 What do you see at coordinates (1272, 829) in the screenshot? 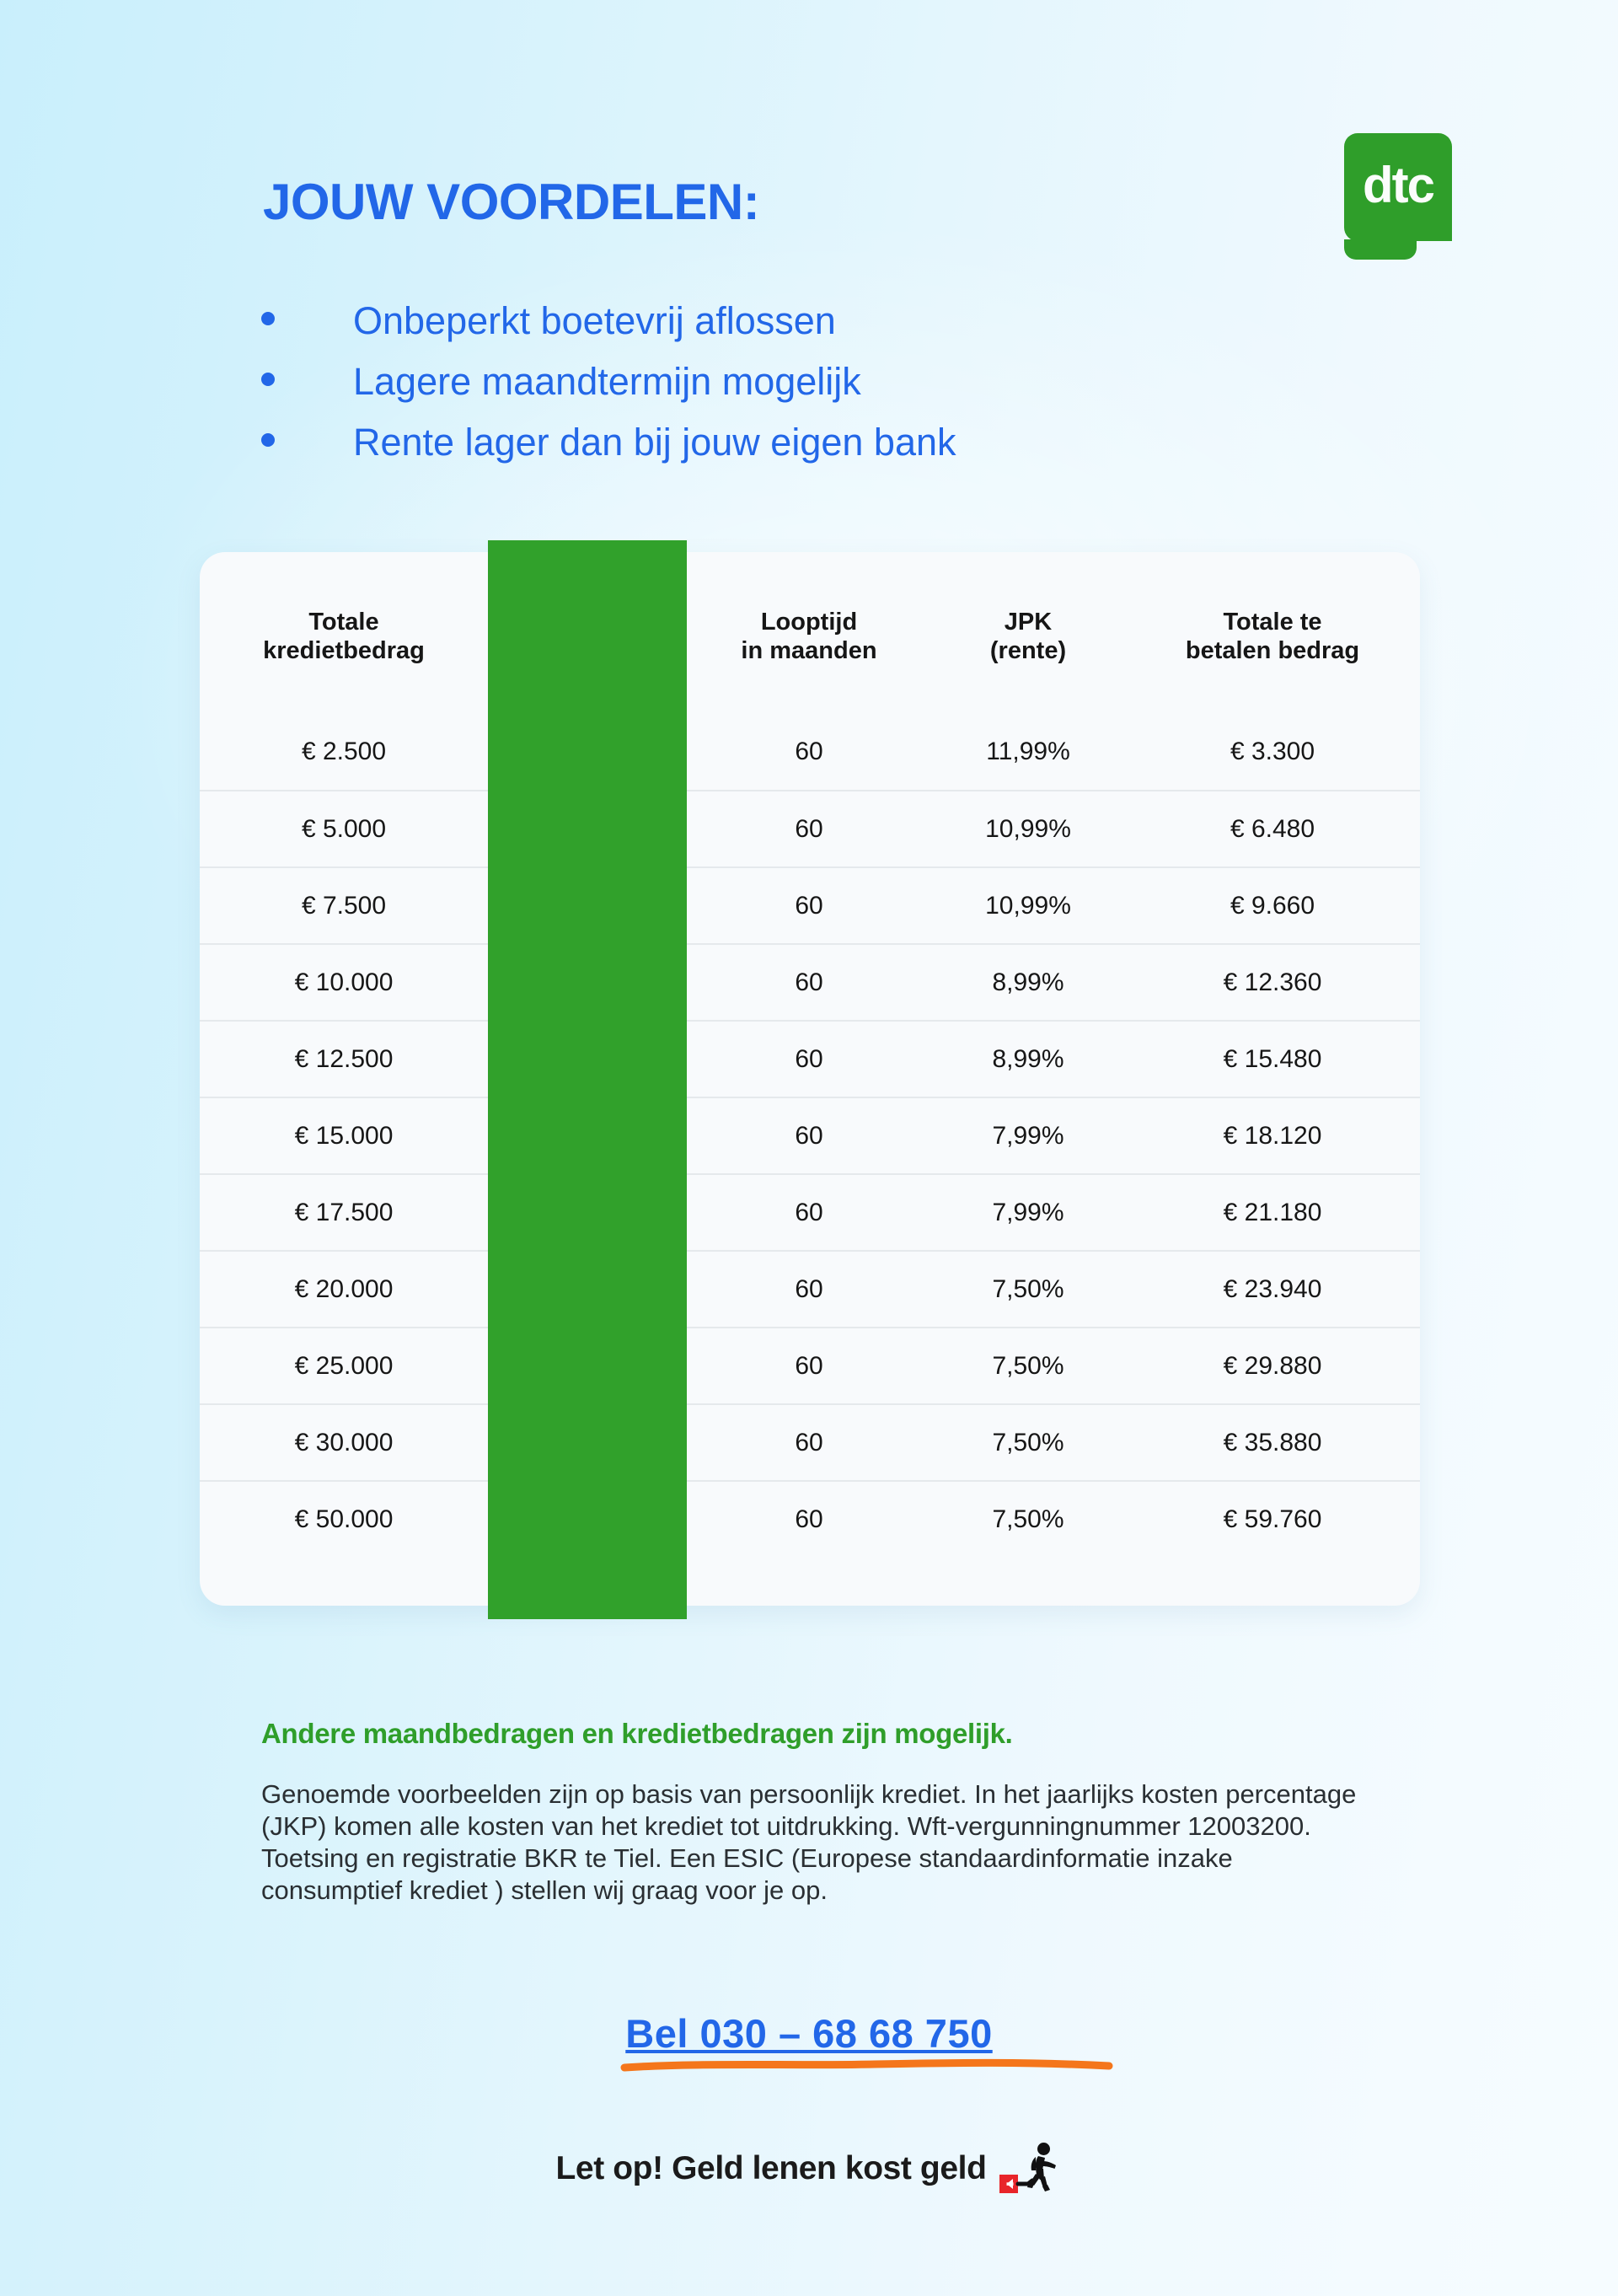
I see `cell-totaal: € 6.480` at bounding box center [1272, 829].